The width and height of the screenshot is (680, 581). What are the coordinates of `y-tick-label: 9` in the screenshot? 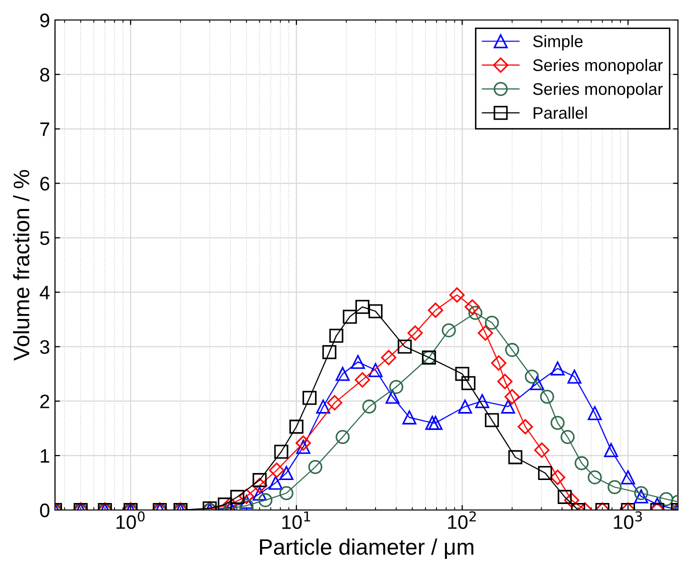 It's located at (45, 20).